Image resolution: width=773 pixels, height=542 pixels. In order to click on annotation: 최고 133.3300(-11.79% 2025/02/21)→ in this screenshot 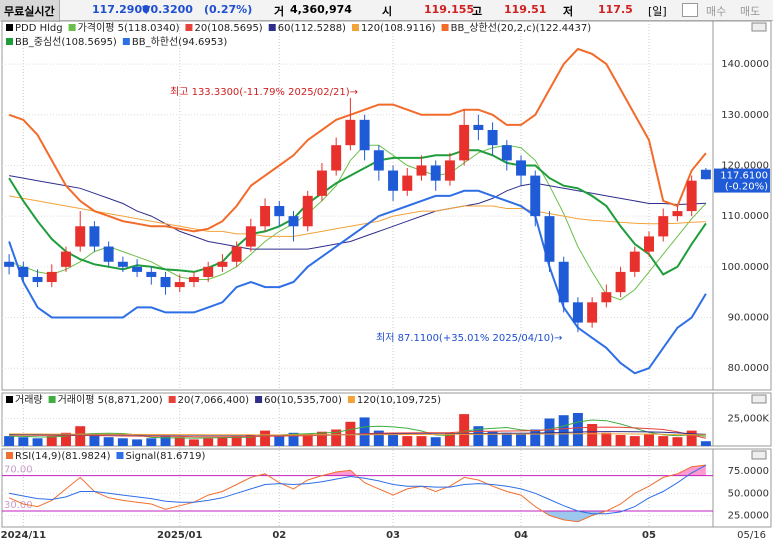, I will do `click(264, 92)`.